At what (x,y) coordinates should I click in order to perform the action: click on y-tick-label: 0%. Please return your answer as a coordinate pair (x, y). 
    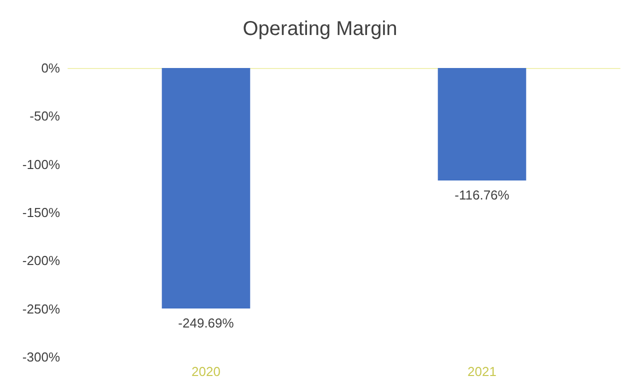
    Looking at the image, I should click on (50, 68).